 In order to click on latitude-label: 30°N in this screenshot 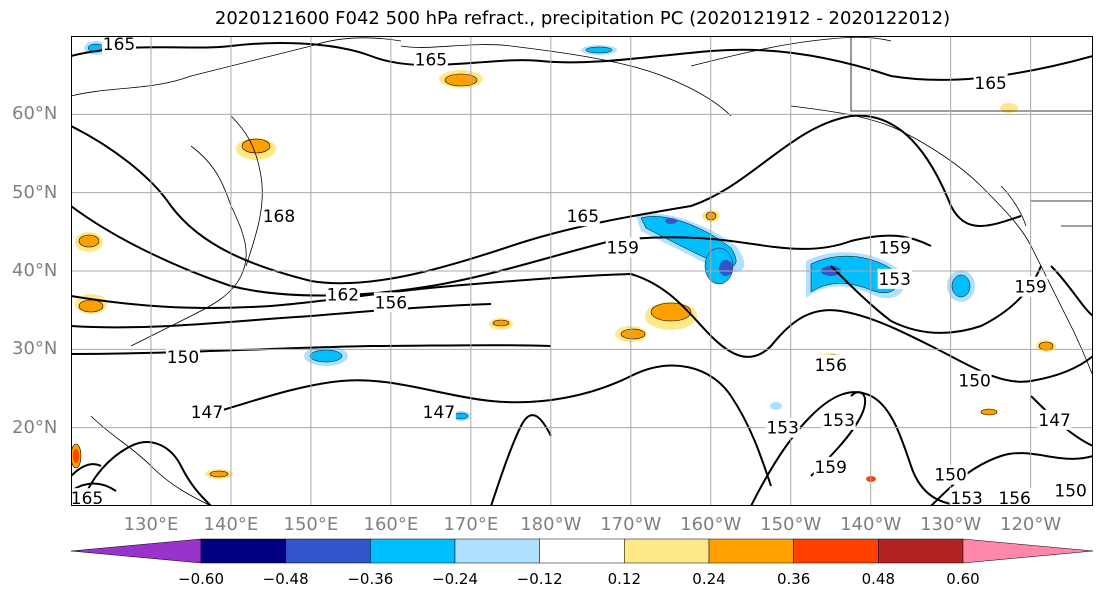, I will do `click(35, 349)`.